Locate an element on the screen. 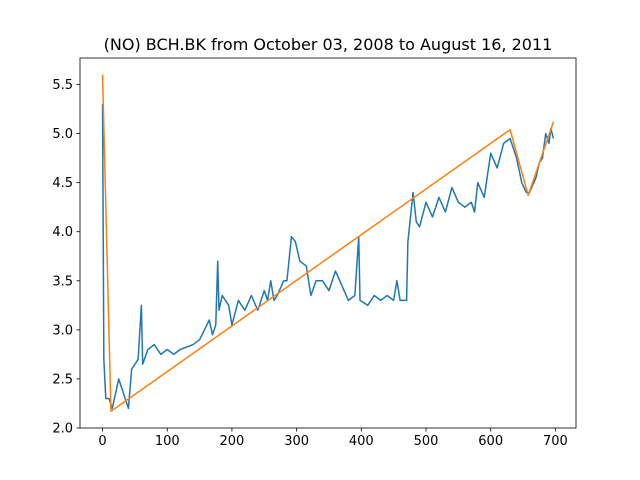 The width and height of the screenshot is (640, 480). x-tick-label: 300 is located at coordinates (296, 441).